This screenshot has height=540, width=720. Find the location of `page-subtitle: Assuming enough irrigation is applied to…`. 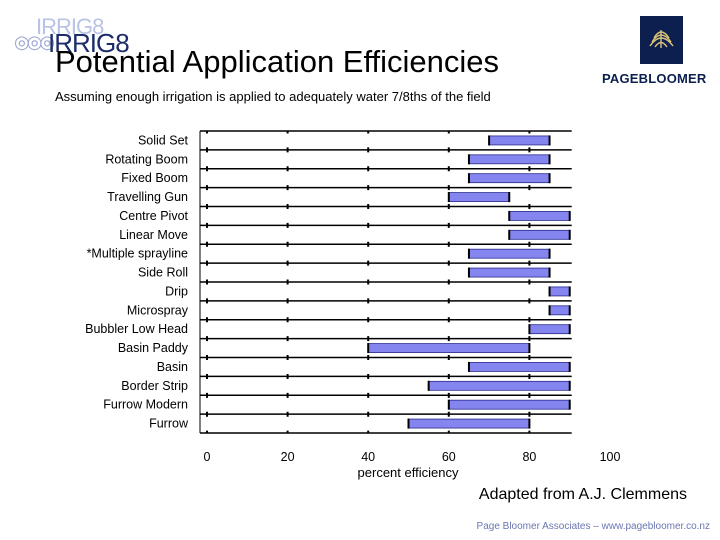

page-subtitle: Assuming enough irrigation is applied to… is located at coordinates (273, 96).